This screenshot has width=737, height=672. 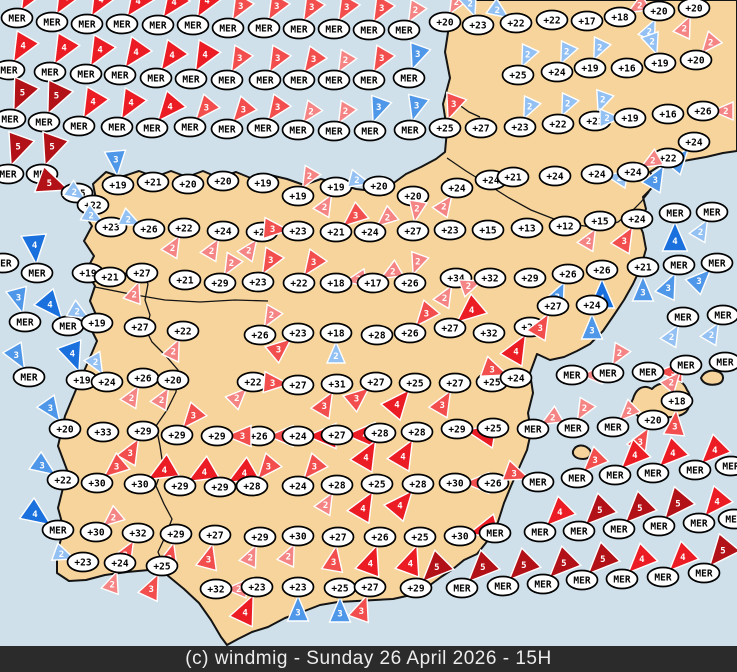 What do you see at coordinates (521, 64) in the screenshot?
I see `land-station-marker: 2 +25` at bounding box center [521, 64].